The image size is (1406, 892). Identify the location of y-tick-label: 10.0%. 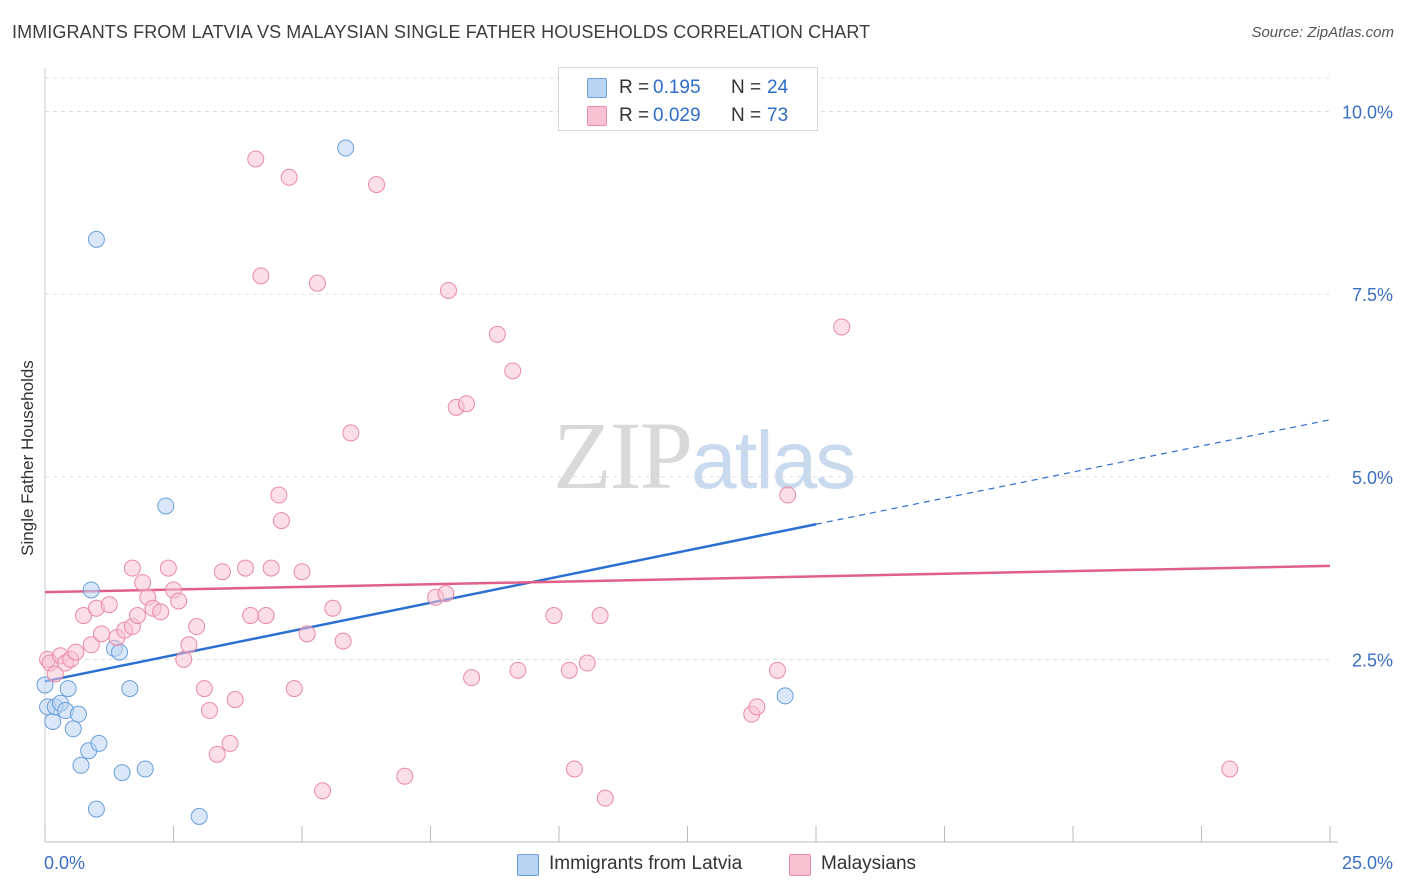
(1367, 113).